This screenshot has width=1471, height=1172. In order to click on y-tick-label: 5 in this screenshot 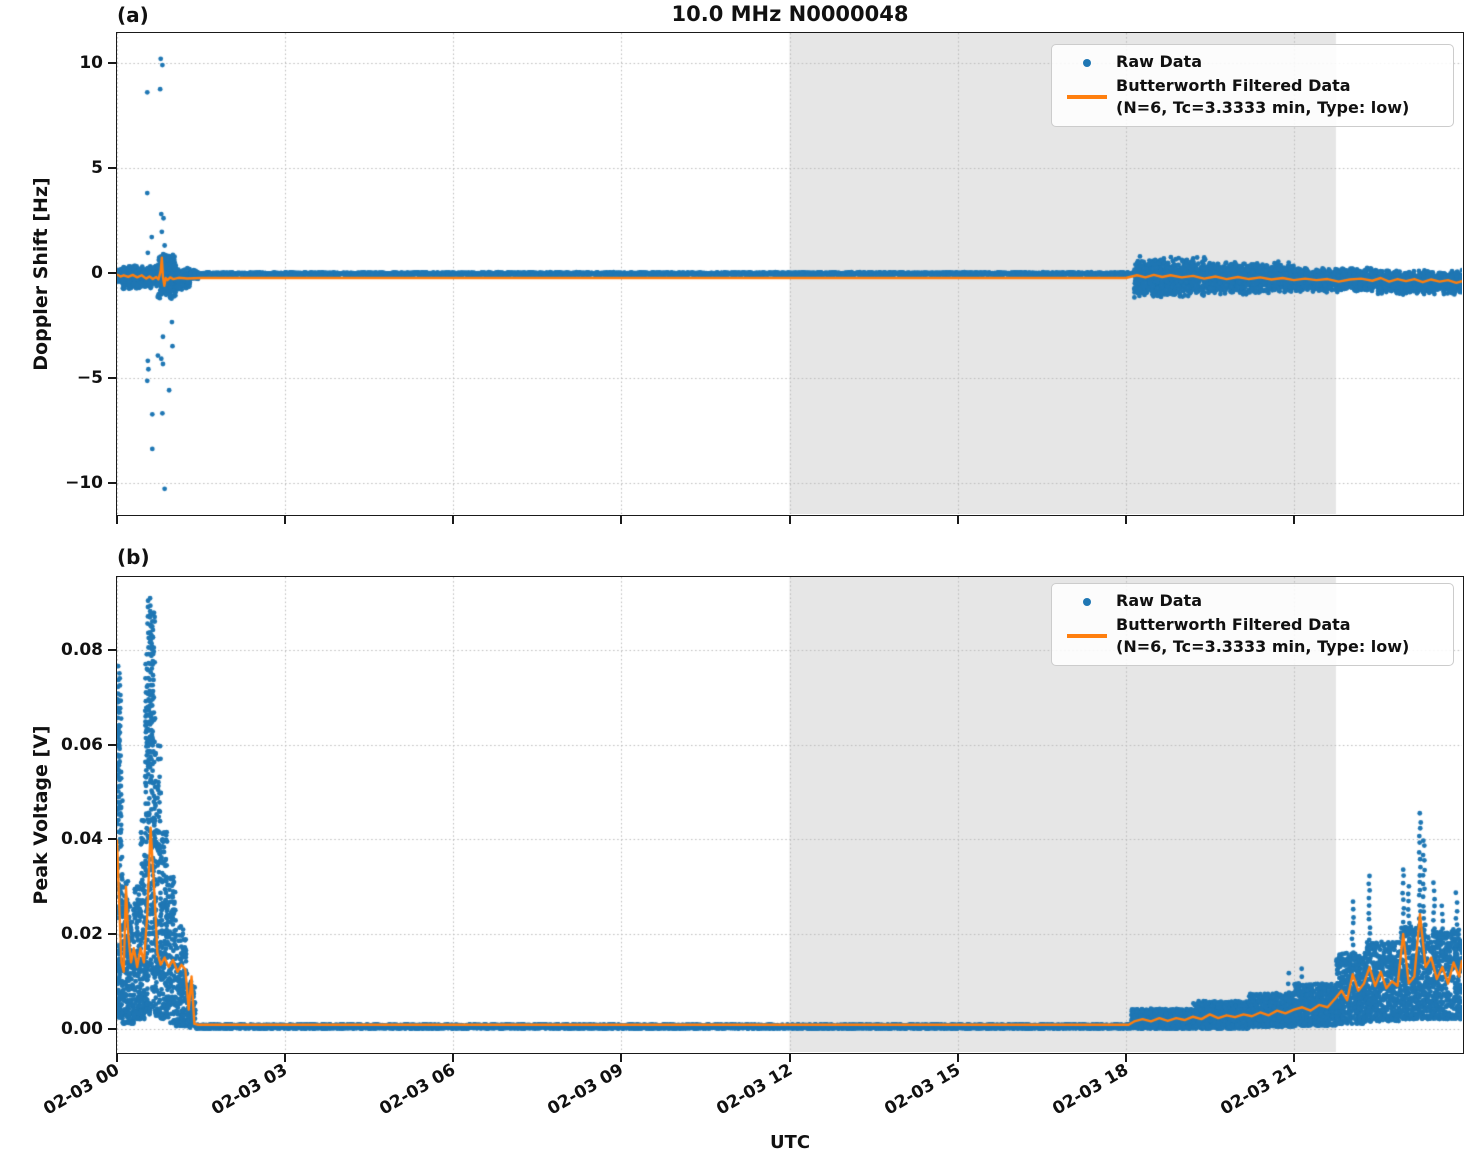, I will do `click(97, 167)`.